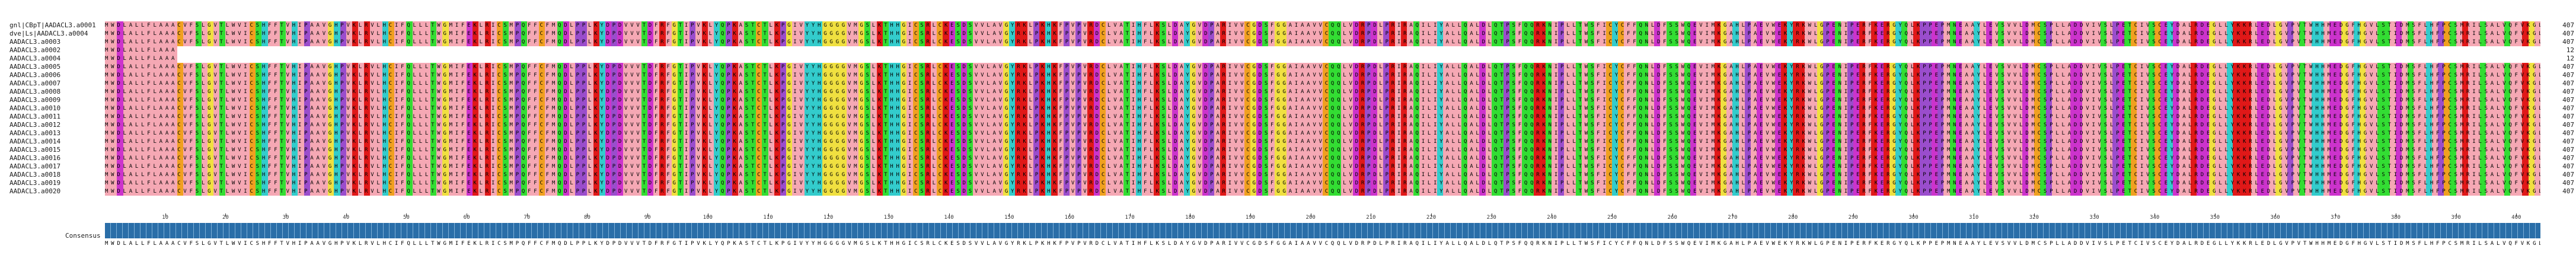 This screenshot has height=268, width=2576. I want to click on sequence-name: gnl|CBpT|AADACL3.a0001, so click(52, 25).